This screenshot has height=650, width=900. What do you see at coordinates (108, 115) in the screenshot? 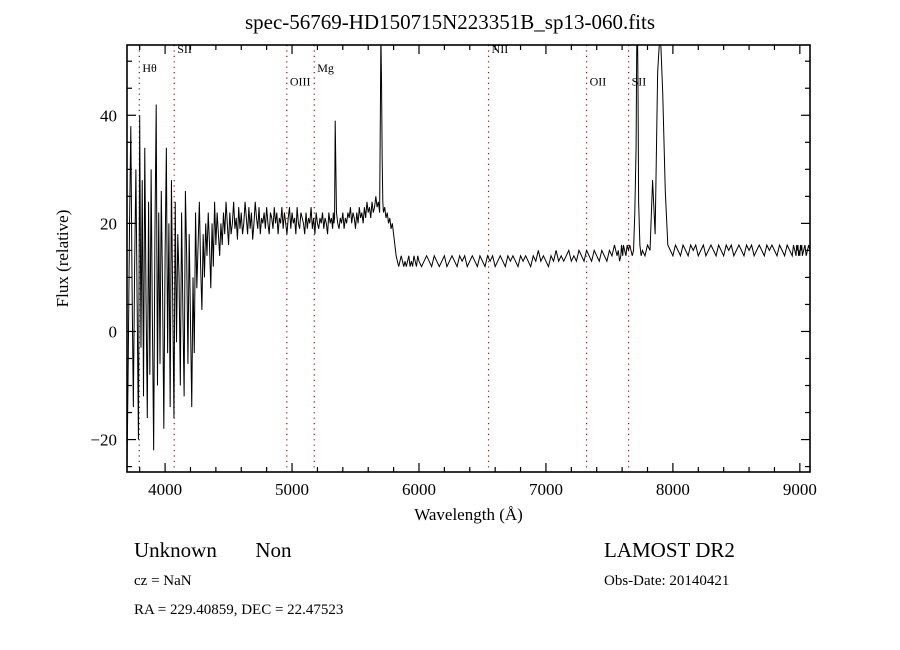
I see `y-tick-label-0: 40` at bounding box center [108, 115].